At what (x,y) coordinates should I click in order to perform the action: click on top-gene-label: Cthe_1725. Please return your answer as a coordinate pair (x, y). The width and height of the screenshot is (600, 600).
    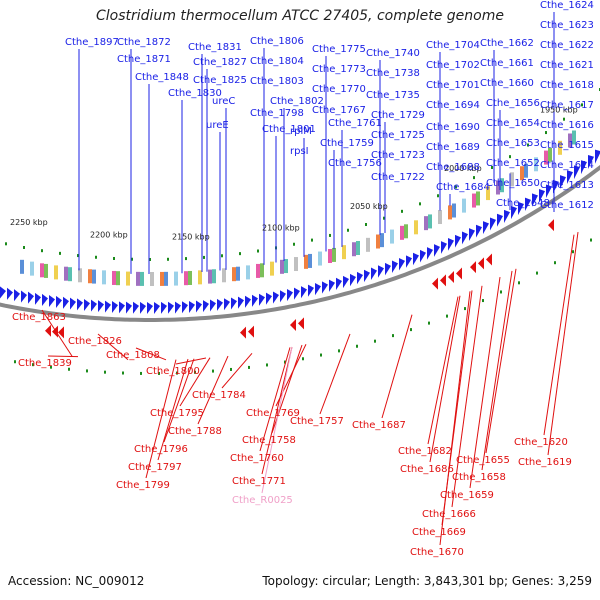
    Looking at the image, I should click on (398, 135).